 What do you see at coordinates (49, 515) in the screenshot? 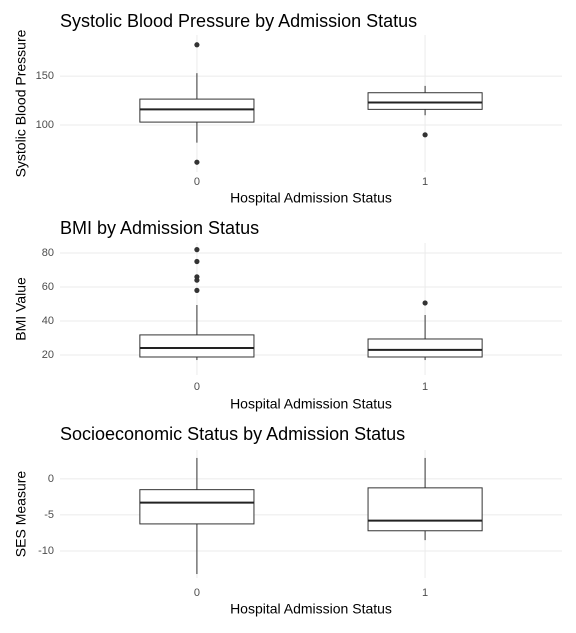
I see `y-tick-label: -5` at bounding box center [49, 515].